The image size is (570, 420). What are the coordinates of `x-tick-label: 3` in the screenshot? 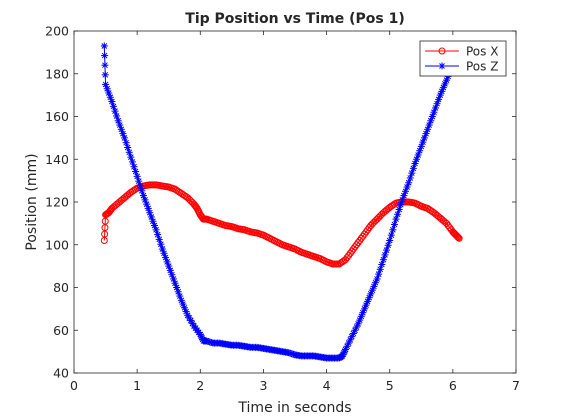 It's located at (263, 385).